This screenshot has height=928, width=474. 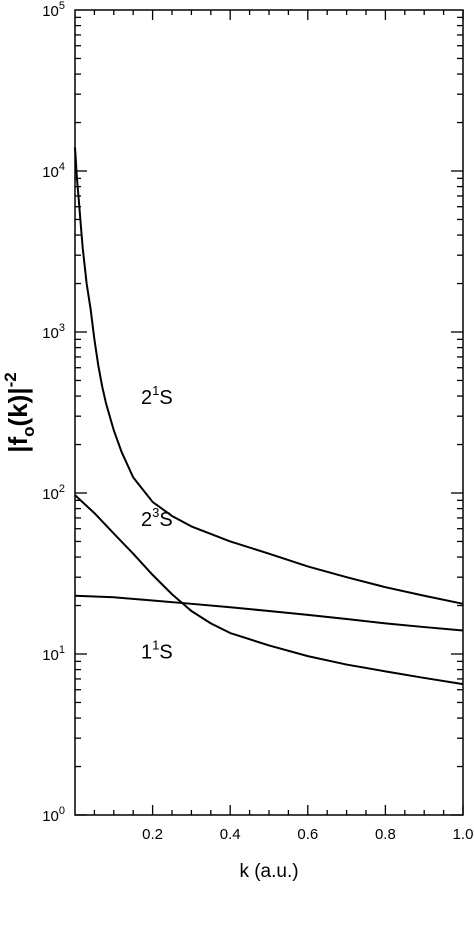 What do you see at coordinates (53, 332) in the screenshot?
I see `y-tick-label: 10³` at bounding box center [53, 332].